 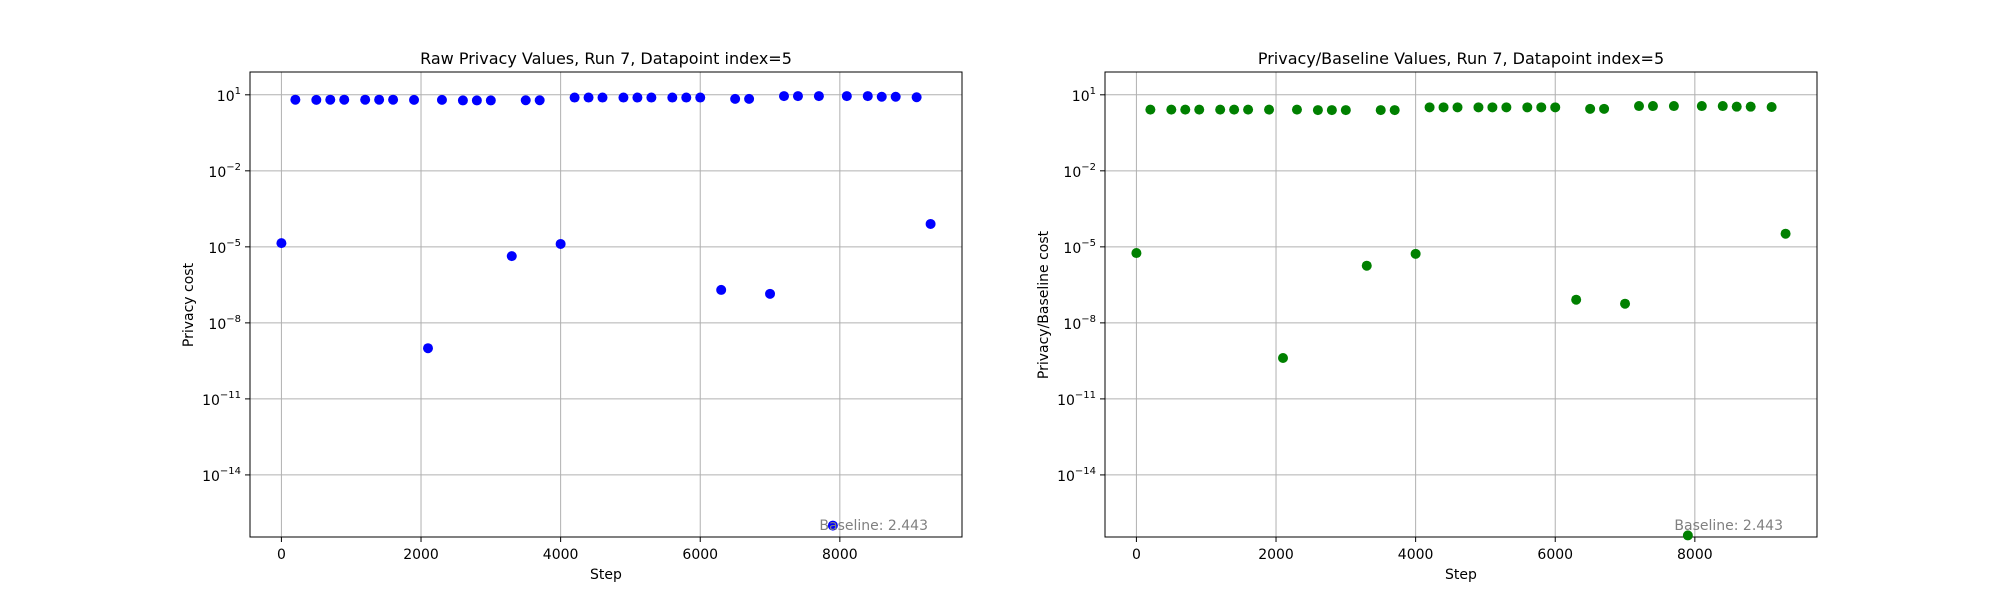 What do you see at coordinates (189, 304) in the screenshot?
I see `y-axis-label: Privacy cost` at bounding box center [189, 304].